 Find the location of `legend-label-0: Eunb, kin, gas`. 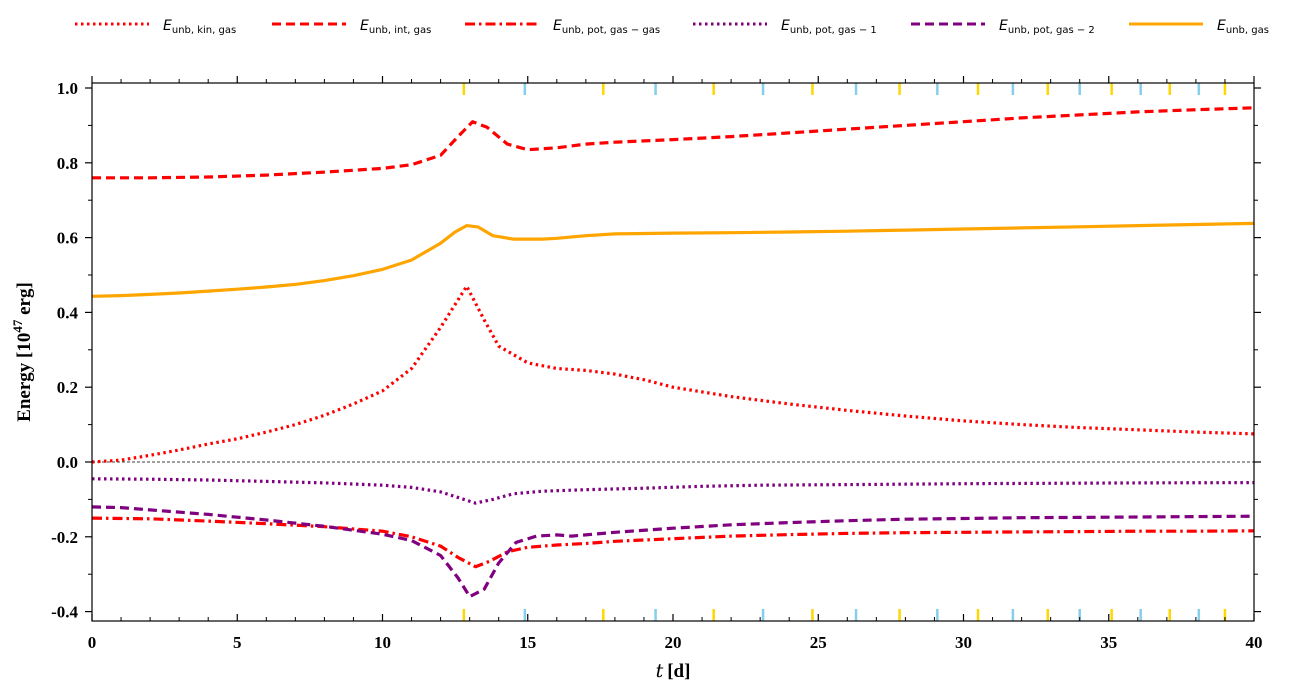

legend-label-0: Eunb, kin, gas is located at coordinates (199, 27).